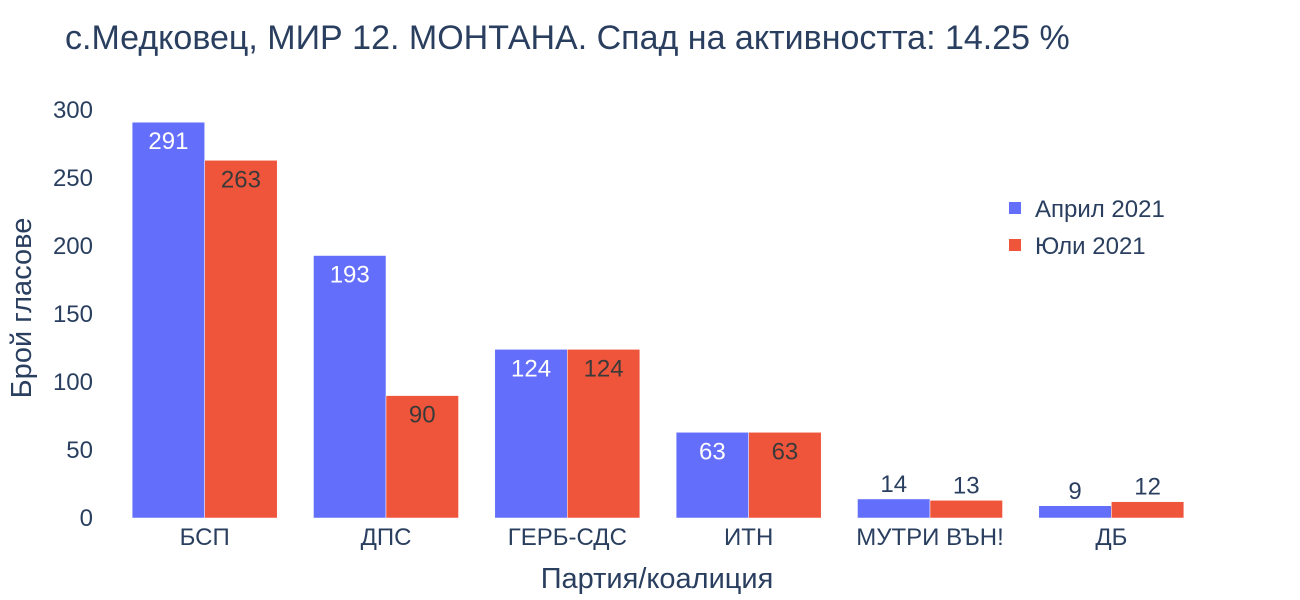 Image resolution: width=1300 pixels, height=600 pixels. I want to click on x-axis-title: Партия/коалиция, so click(657, 579).